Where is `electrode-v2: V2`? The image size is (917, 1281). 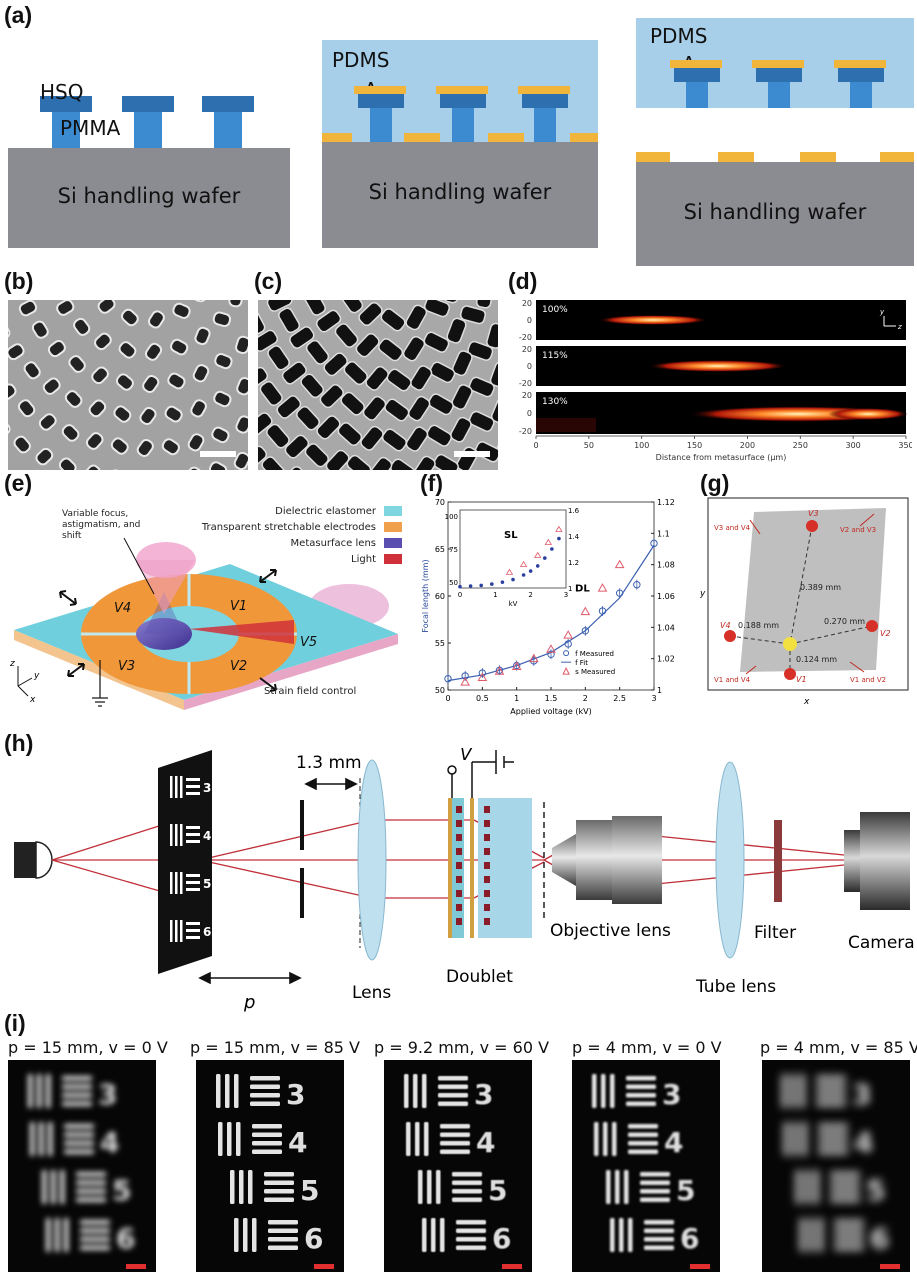 electrode-v2: V2 is located at coordinates (238, 666).